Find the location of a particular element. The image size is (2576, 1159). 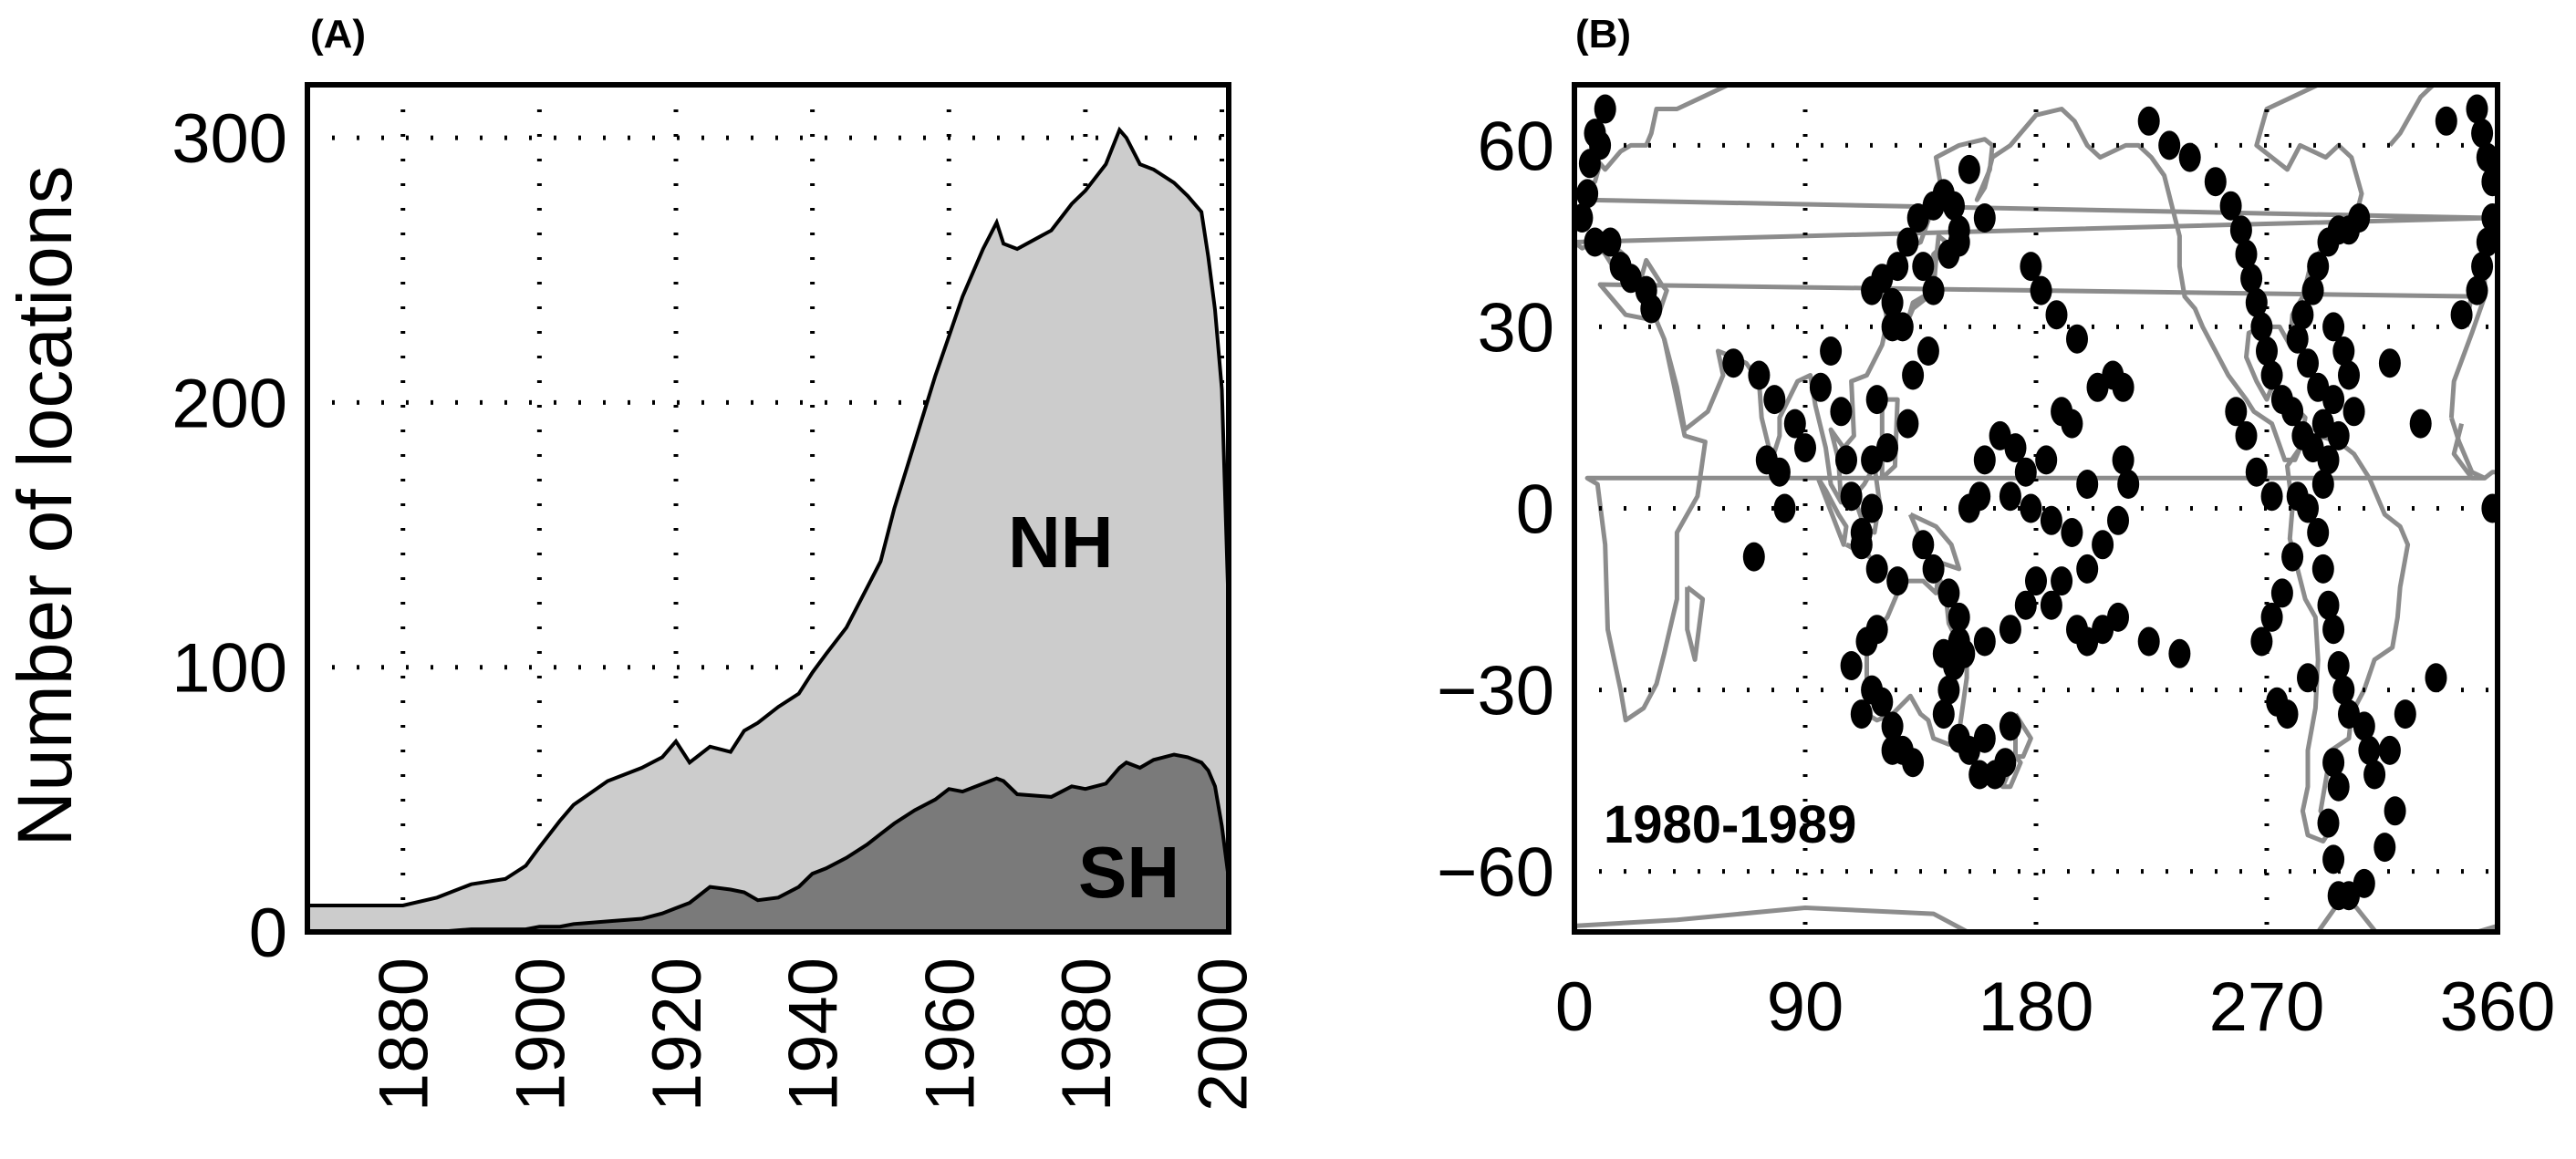

sh-label: SH is located at coordinates (1128, 872).